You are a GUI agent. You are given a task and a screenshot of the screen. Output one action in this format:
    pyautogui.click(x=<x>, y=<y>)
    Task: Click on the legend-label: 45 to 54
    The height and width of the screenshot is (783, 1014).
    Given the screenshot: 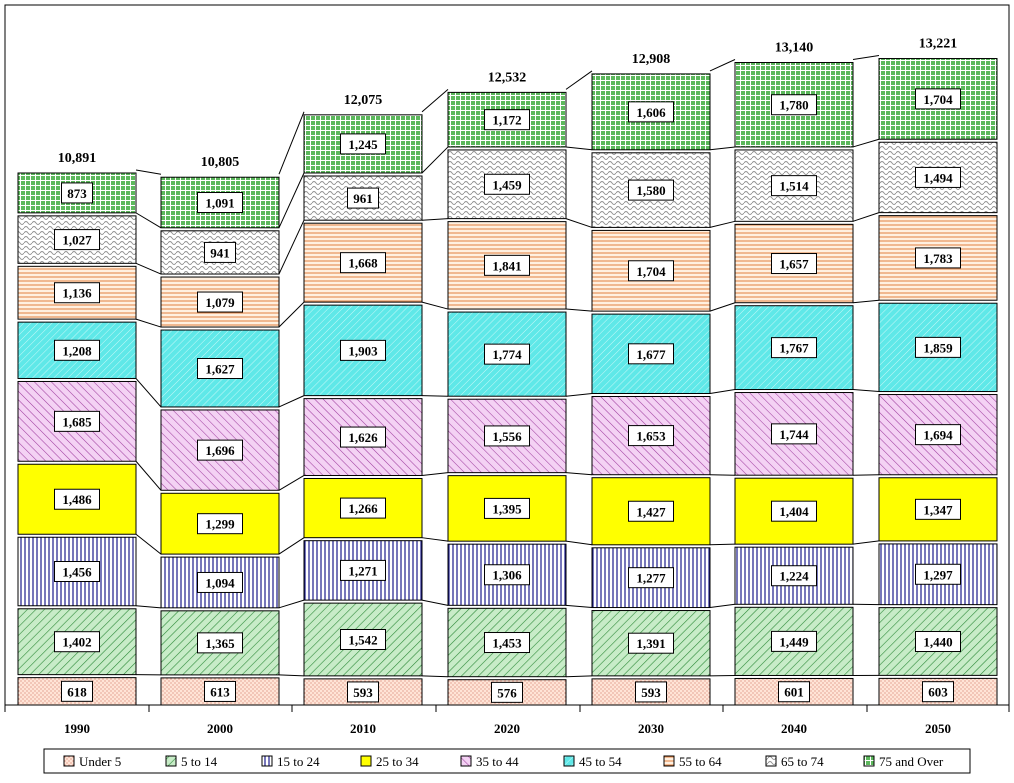 What is the action you would take?
    pyautogui.click(x=600, y=761)
    